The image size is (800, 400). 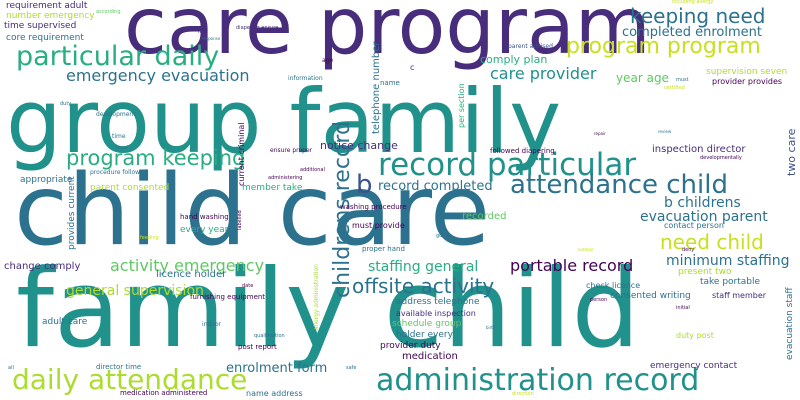 I want to click on word-offsite-activity: offsite activity, so click(x=423, y=286).